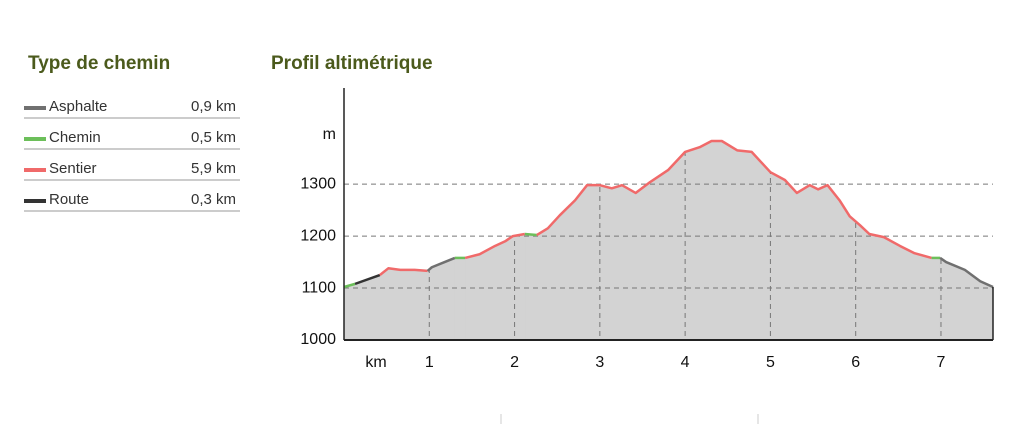 The height and width of the screenshot is (429, 1012). I want to click on x-tick-label: 6, so click(855, 362).